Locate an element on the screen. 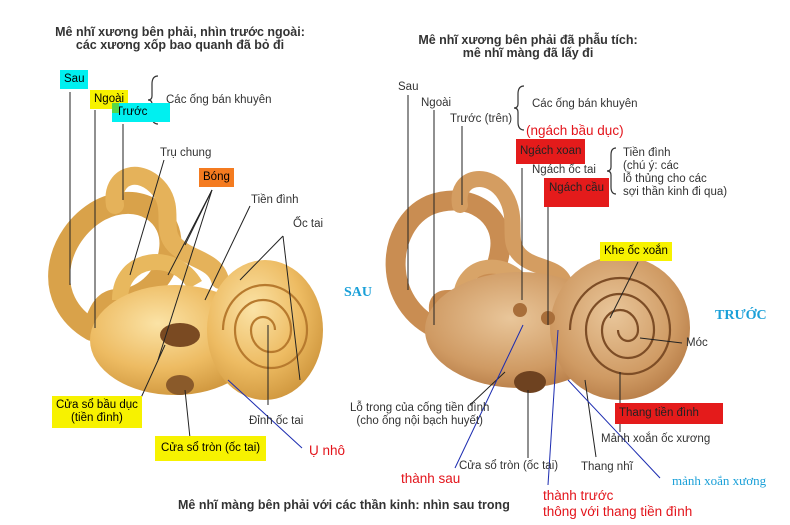  side-label-sau: SAU is located at coordinates (358, 292).